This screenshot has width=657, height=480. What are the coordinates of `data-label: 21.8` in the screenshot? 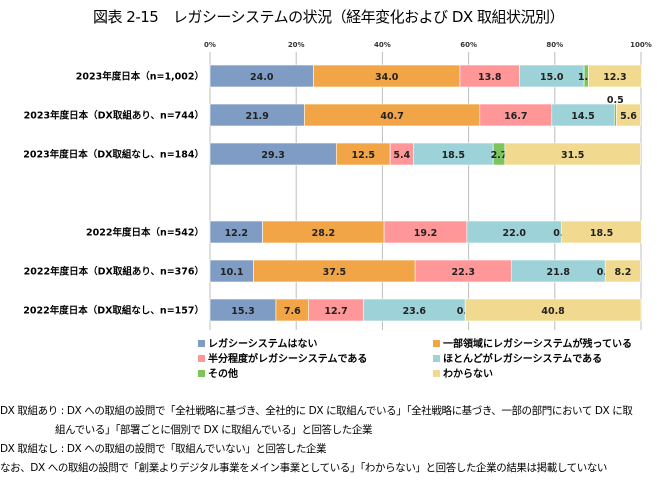 It's located at (559, 272).